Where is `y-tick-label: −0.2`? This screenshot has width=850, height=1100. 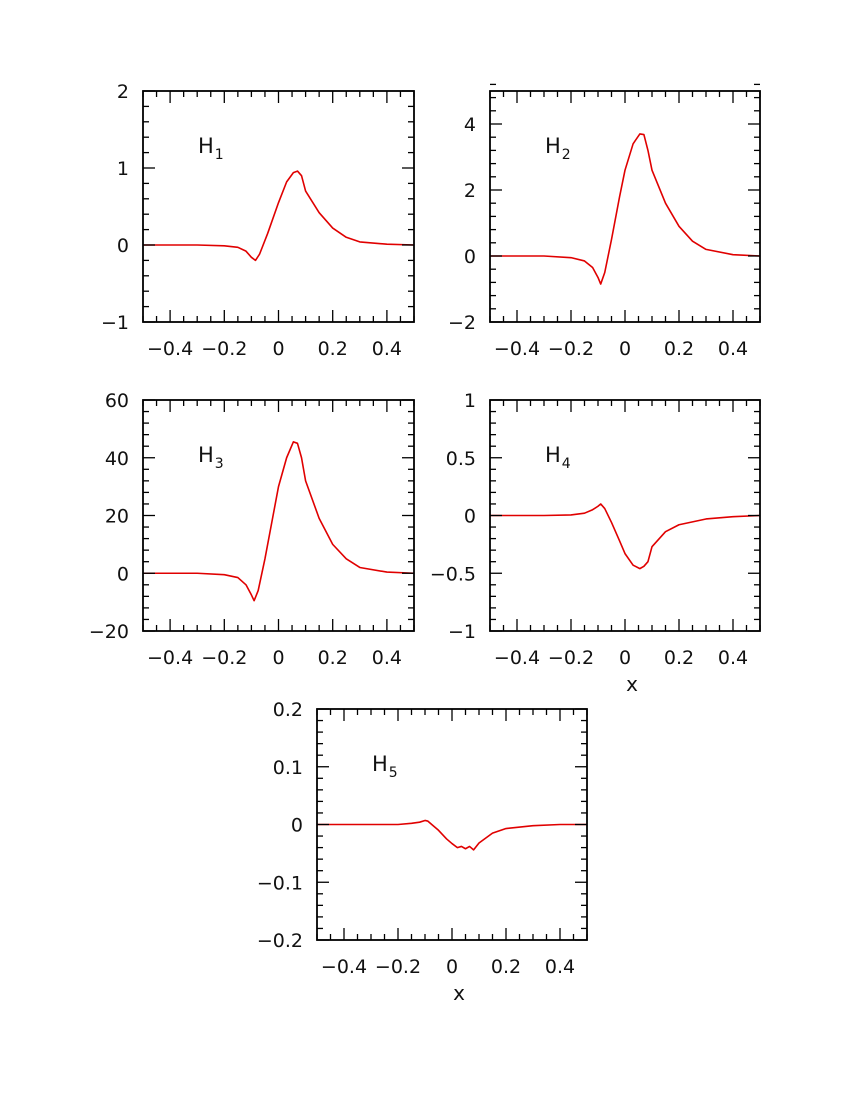
y-tick-label: −0.2 is located at coordinates (280, 941).